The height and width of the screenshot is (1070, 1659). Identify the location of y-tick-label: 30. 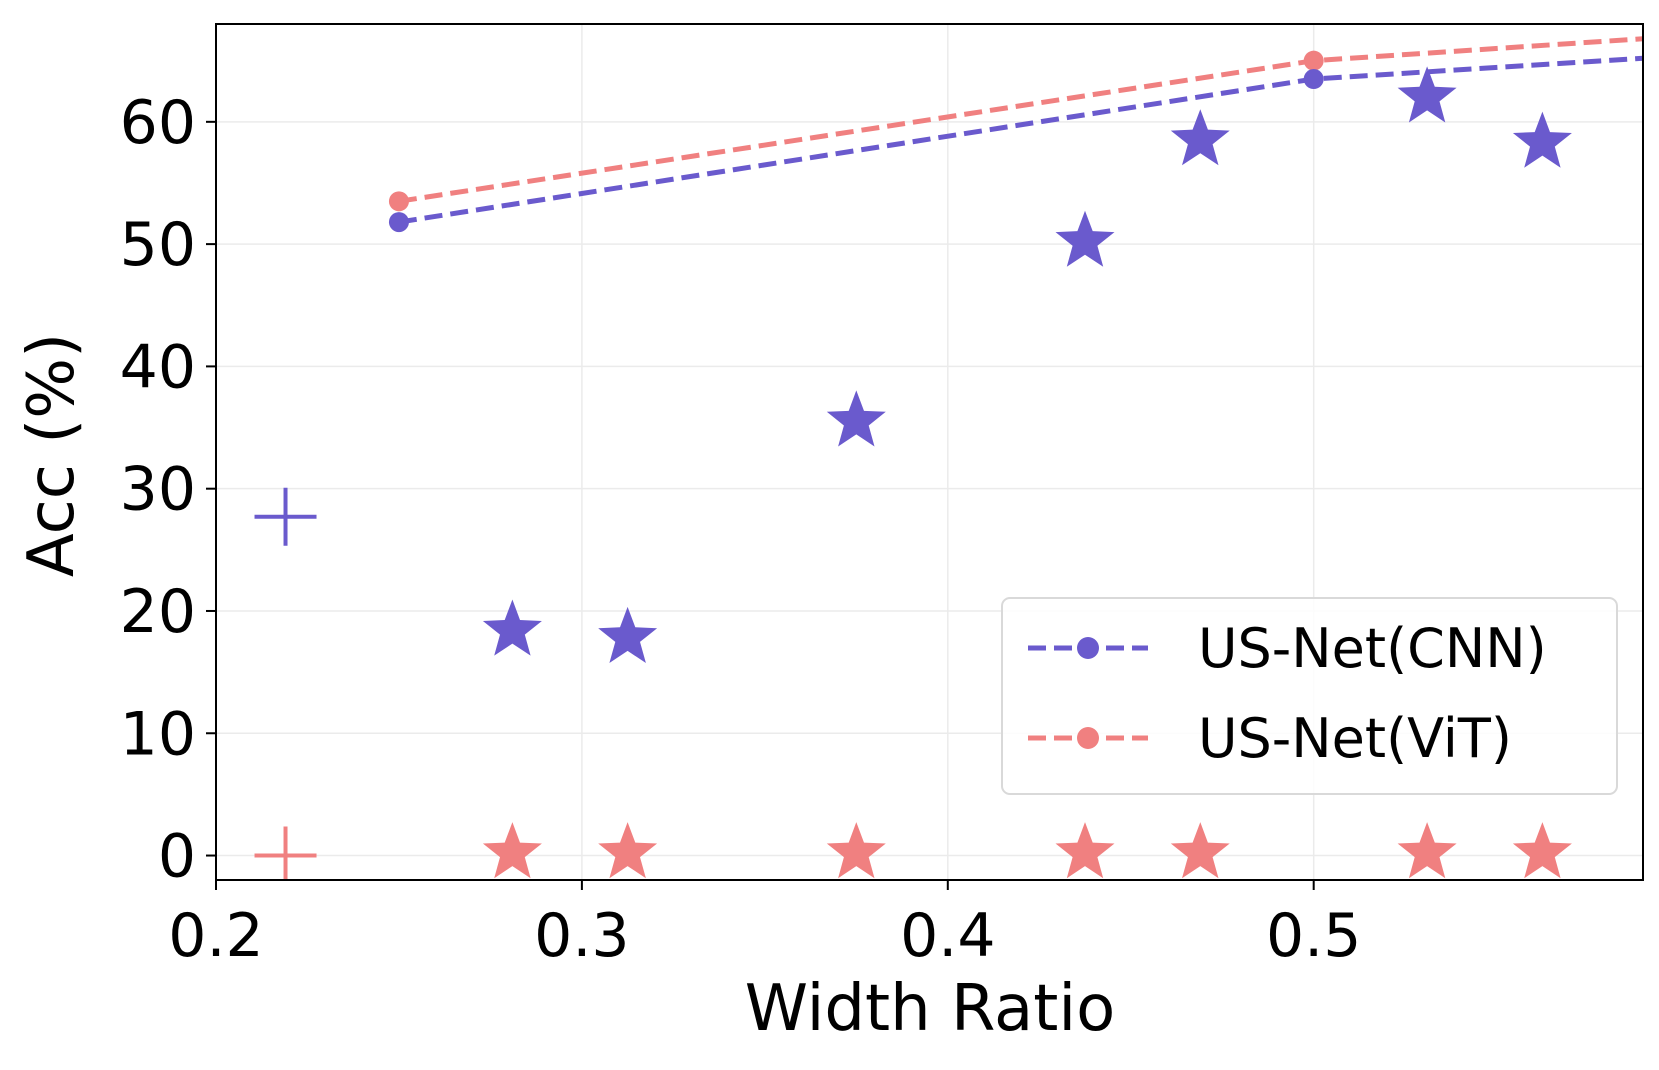
(158, 490).